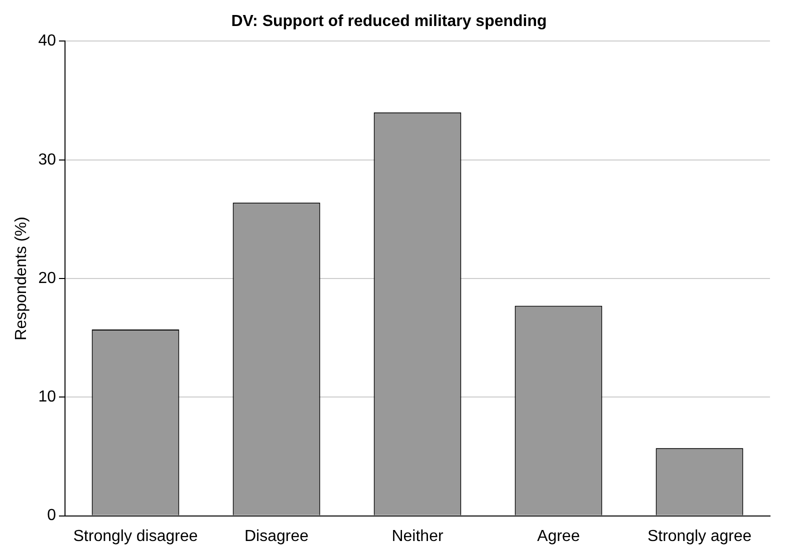 The image size is (788, 557). What do you see at coordinates (699, 536) in the screenshot?
I see `x-tick-label: Strongly agree` at bounding box center [699, 536].